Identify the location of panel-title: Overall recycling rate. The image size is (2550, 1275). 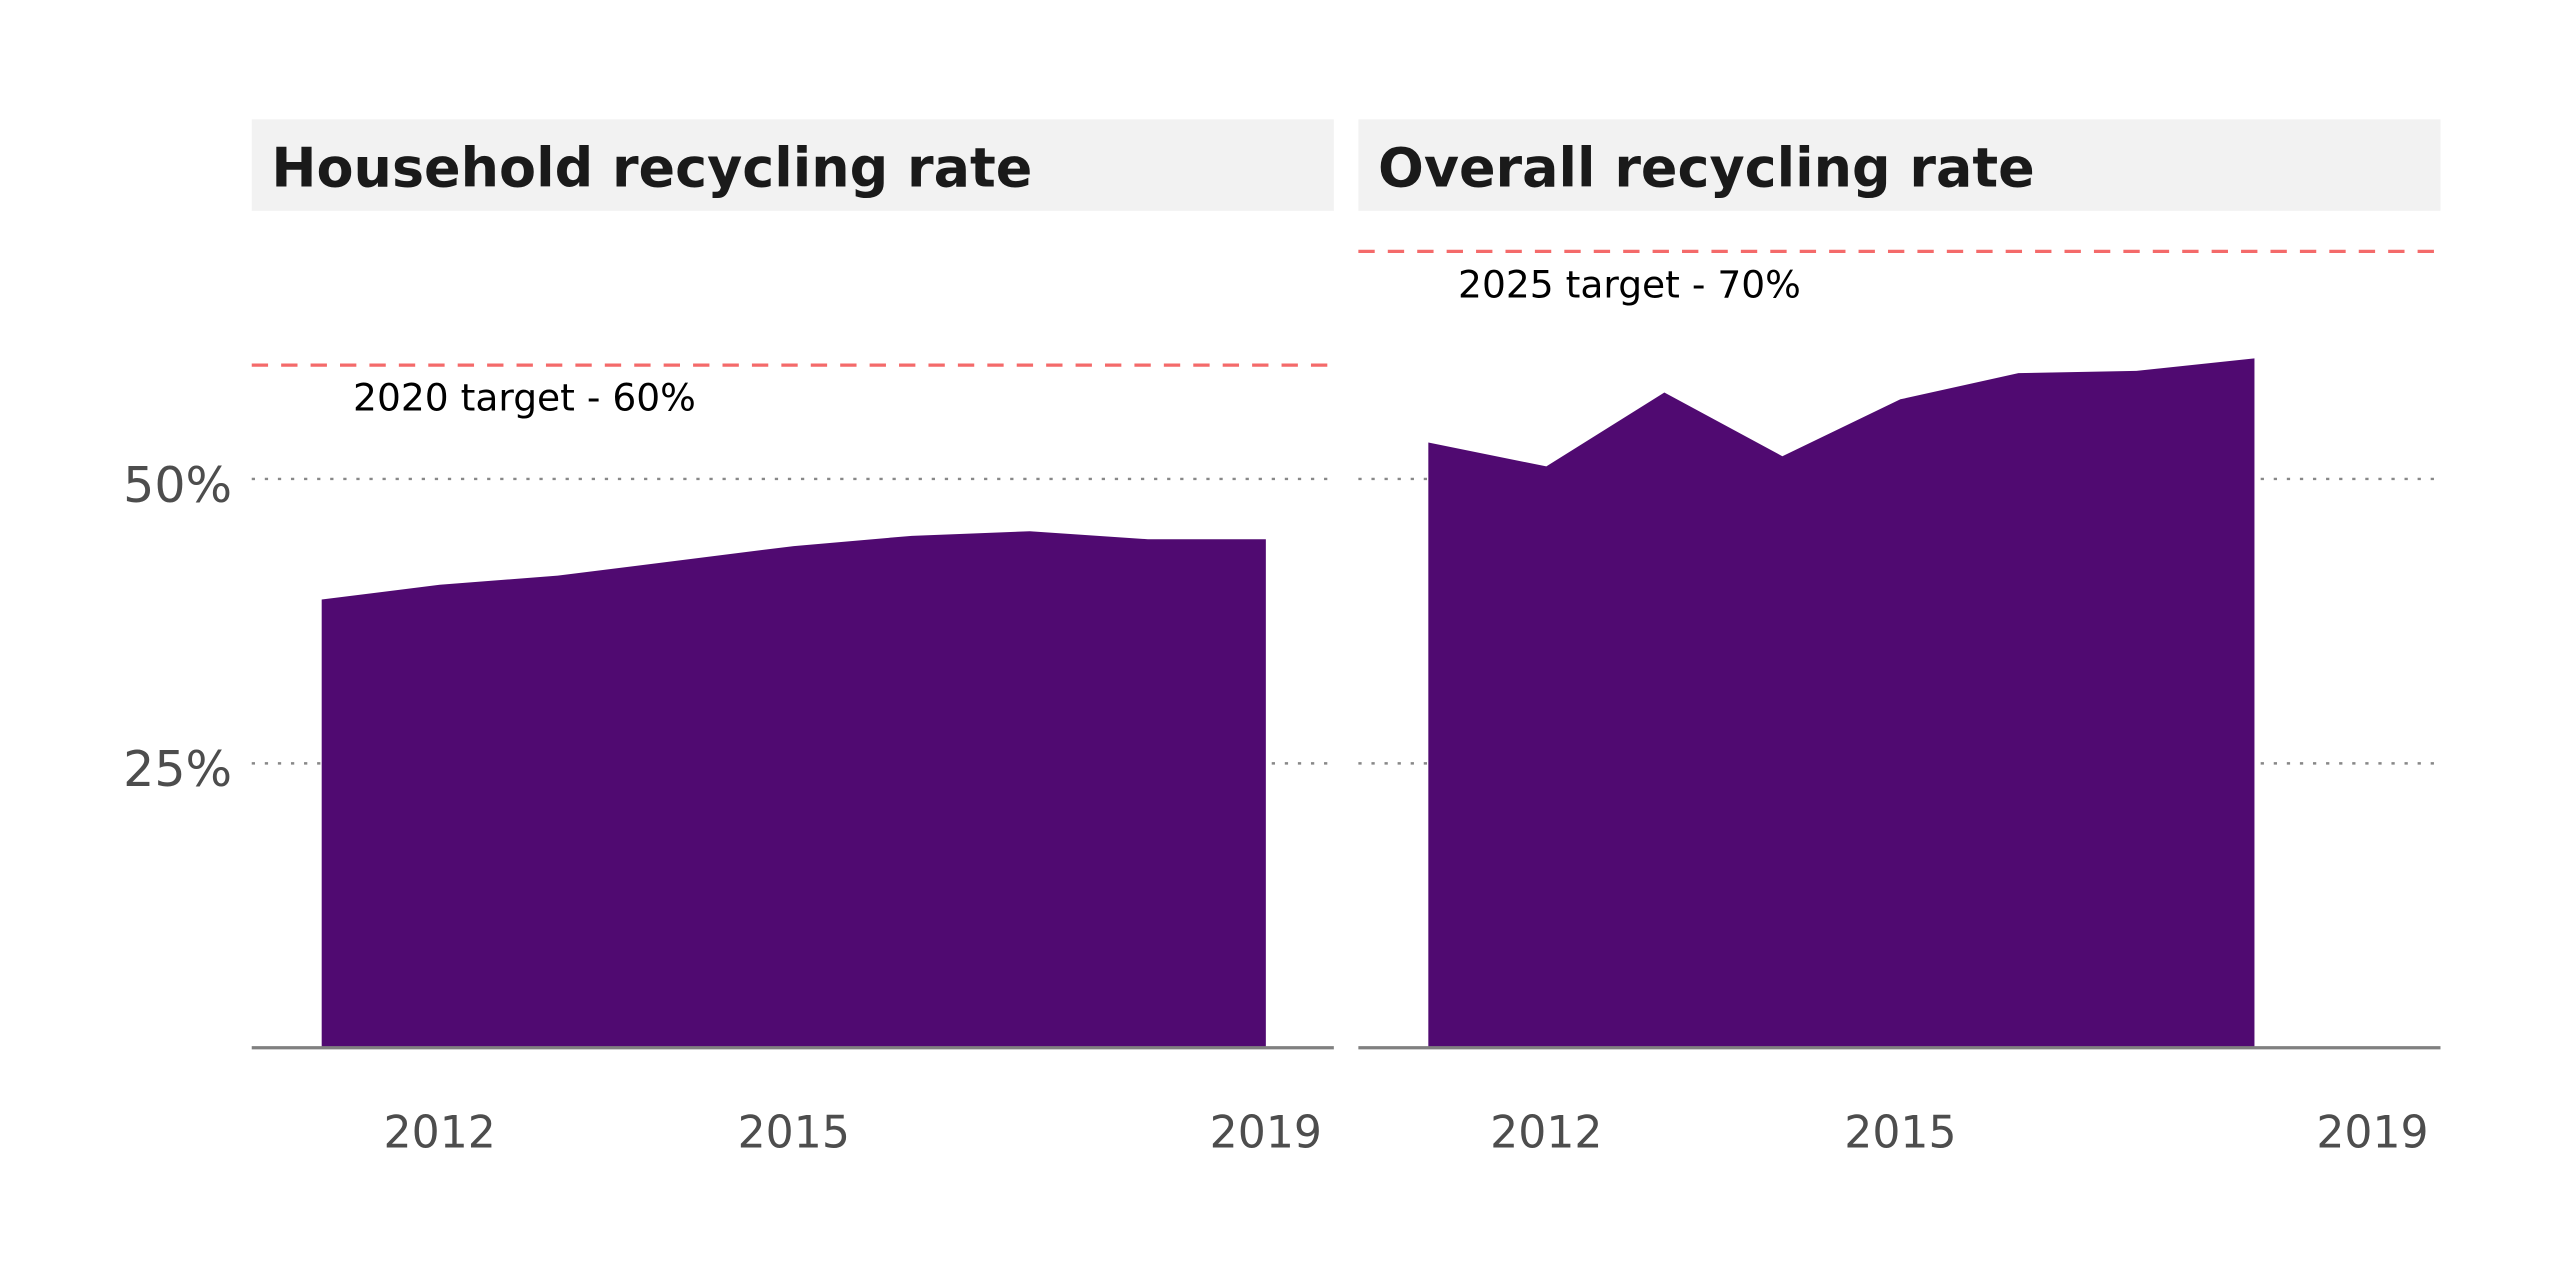
(1706, 167).